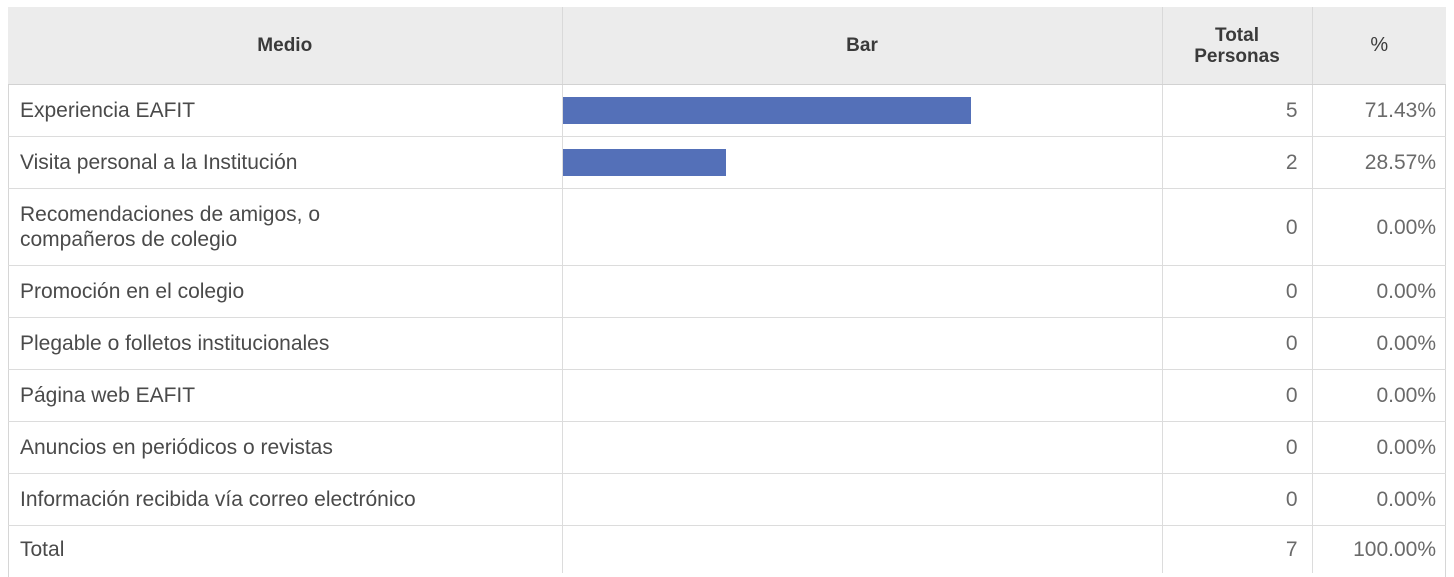 This screenshot has height=577, width=1454. Describe the element at coordinates (285, 110) in the screenshot. I see `row-label: Experiencia EAFIT` at that location.